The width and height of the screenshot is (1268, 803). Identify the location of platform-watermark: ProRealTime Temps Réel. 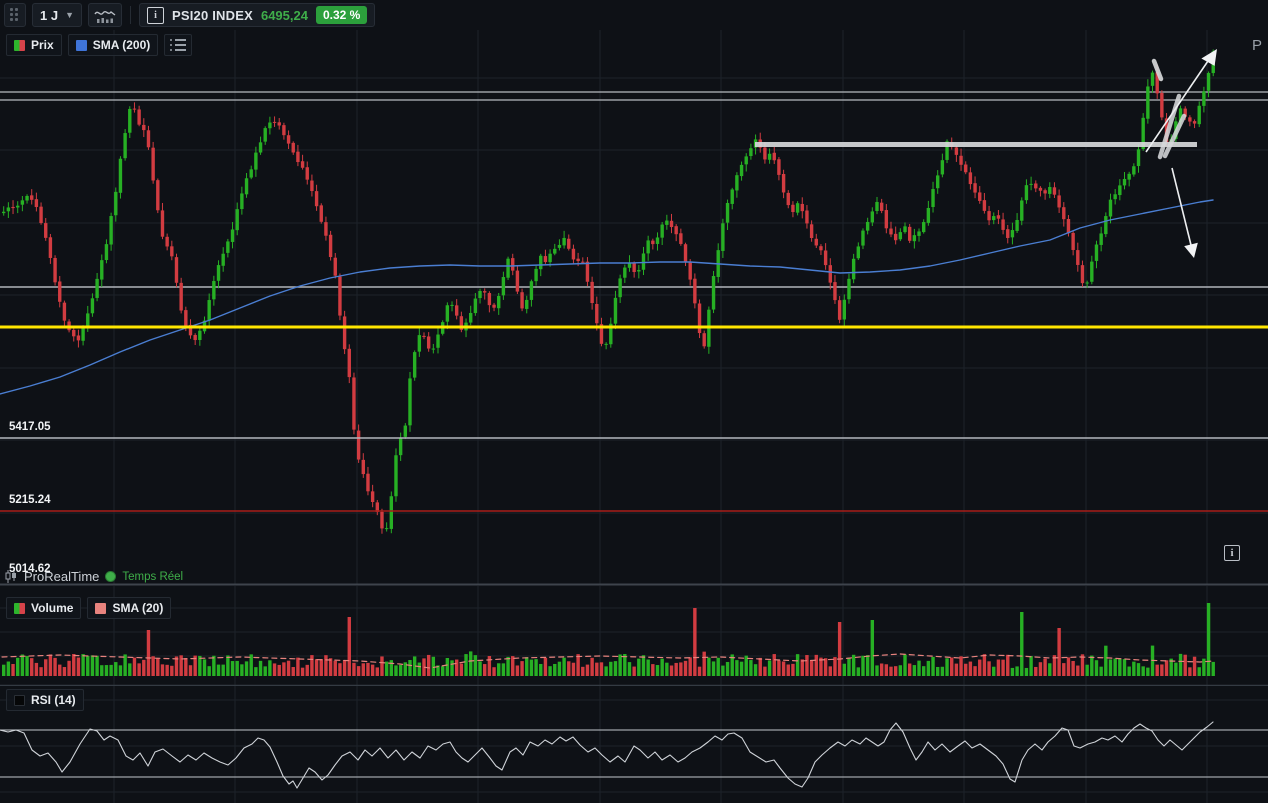
(93, 576).